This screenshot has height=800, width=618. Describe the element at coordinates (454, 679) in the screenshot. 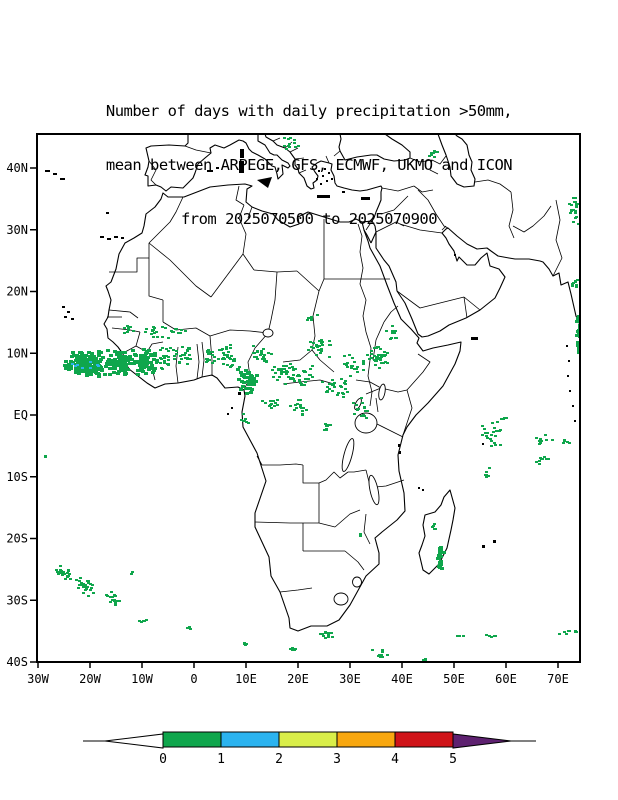

I see `lon-tick-label: 50E` at that location.